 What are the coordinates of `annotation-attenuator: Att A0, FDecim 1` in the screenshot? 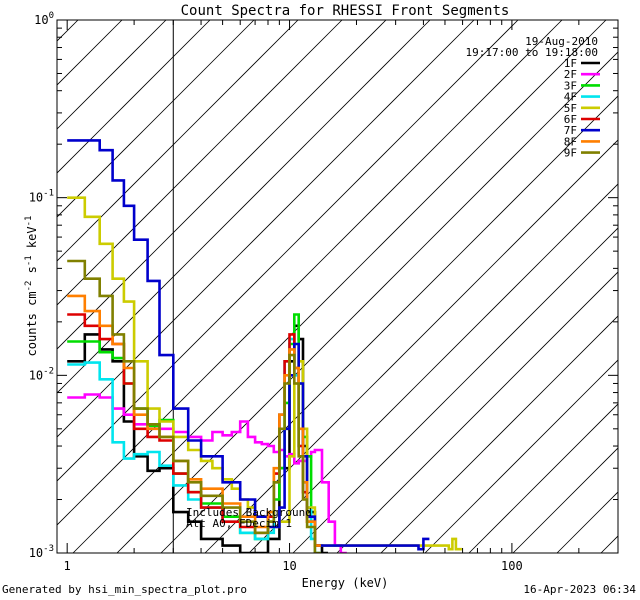 It's located at (239, 523).